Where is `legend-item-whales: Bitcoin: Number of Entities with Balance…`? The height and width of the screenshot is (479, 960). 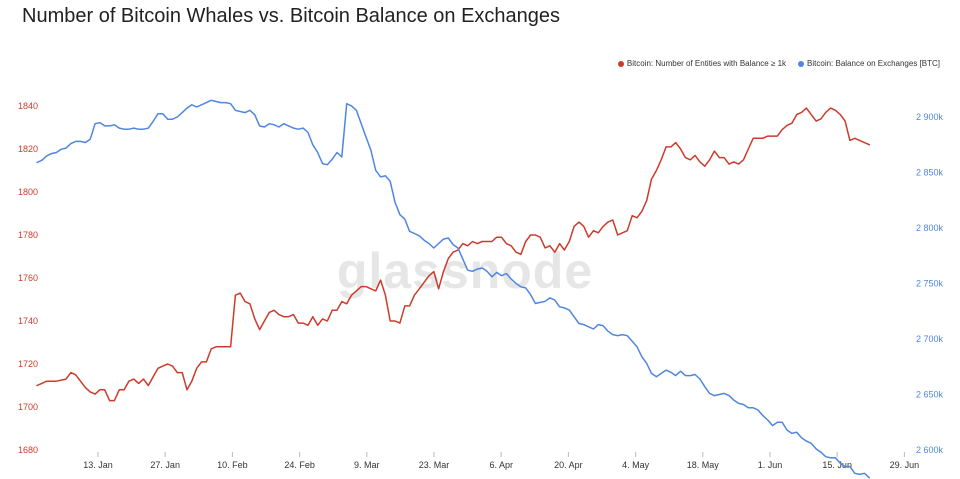
legend-item-whales: Bitcoin: Number of Entities with Balance… is located at coordinates (702, 63).